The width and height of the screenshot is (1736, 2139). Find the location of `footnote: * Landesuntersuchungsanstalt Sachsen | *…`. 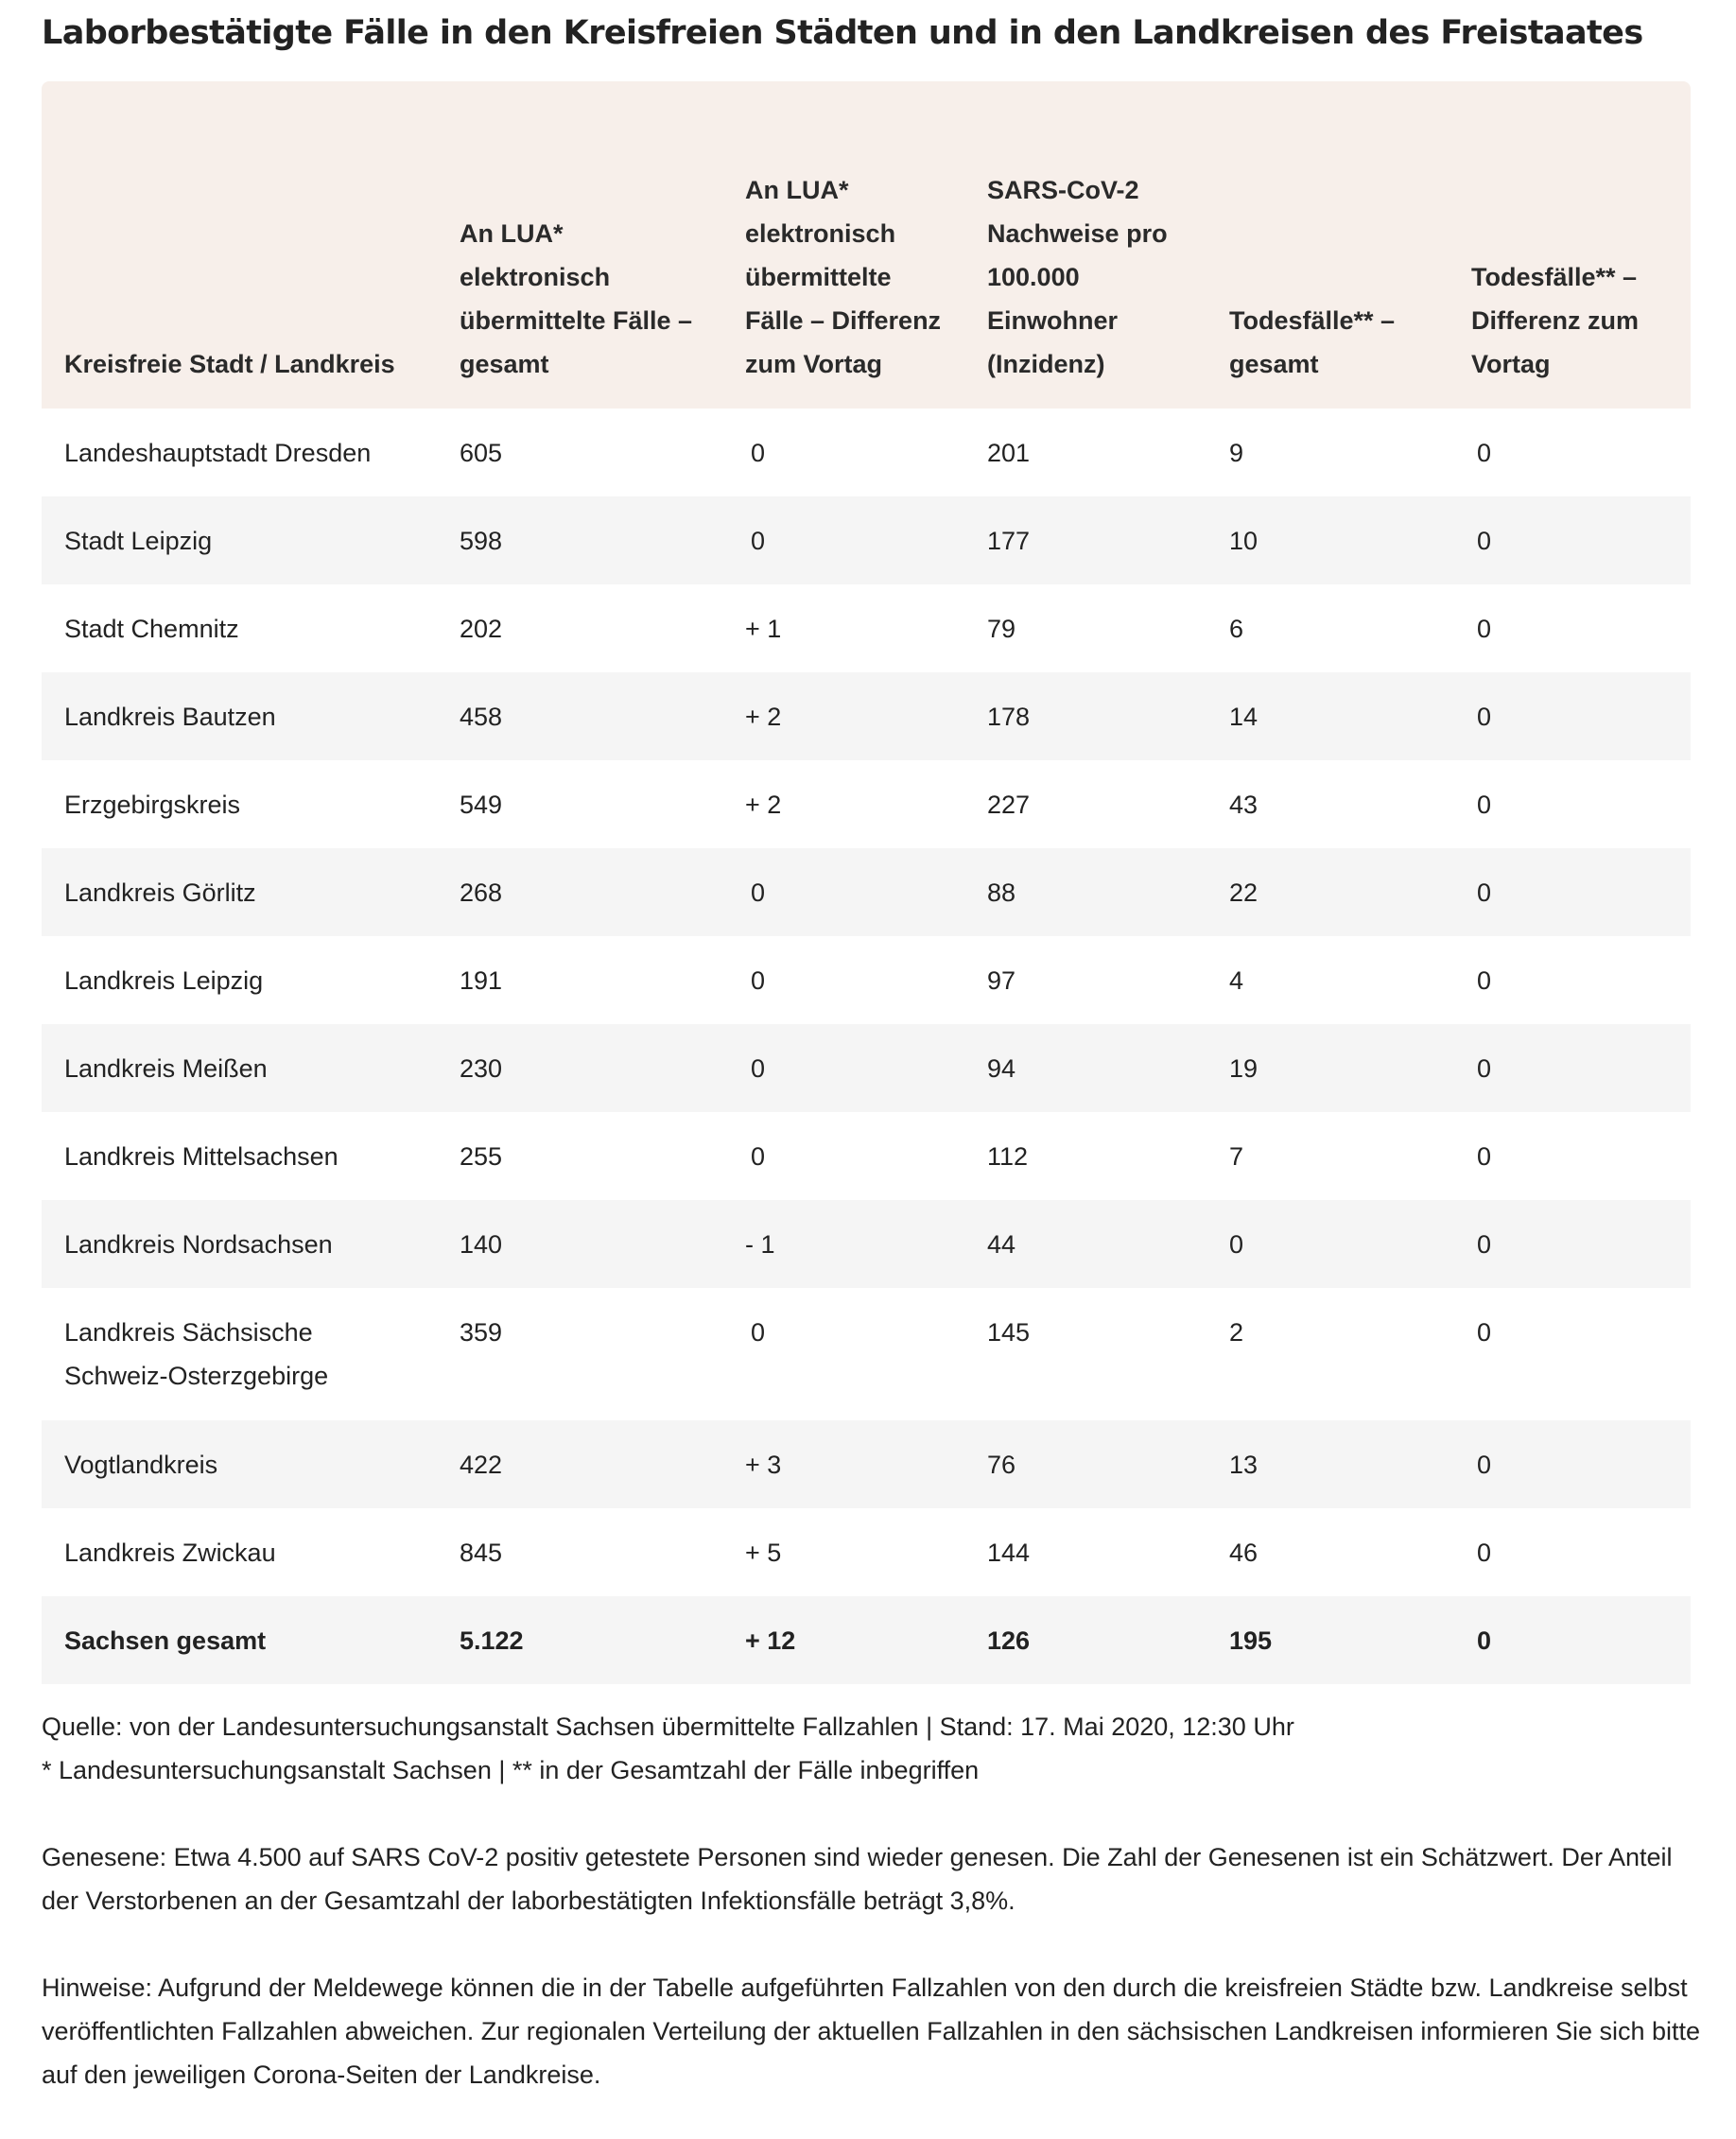

footnote: * Landesuntersuchungsanstalt Sachsen | *… is located at coordinates (511, 1770).